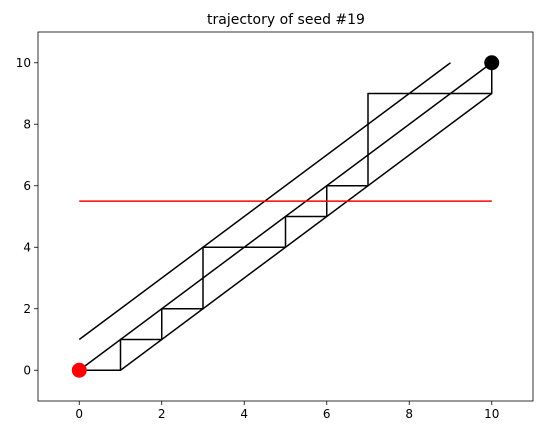 The width and height of the screenshot is (543, 439). What do you see at coordinates (27, 309) in the screenshot?
I see `y-tick-label: 2` at bounding box center [27, 309].